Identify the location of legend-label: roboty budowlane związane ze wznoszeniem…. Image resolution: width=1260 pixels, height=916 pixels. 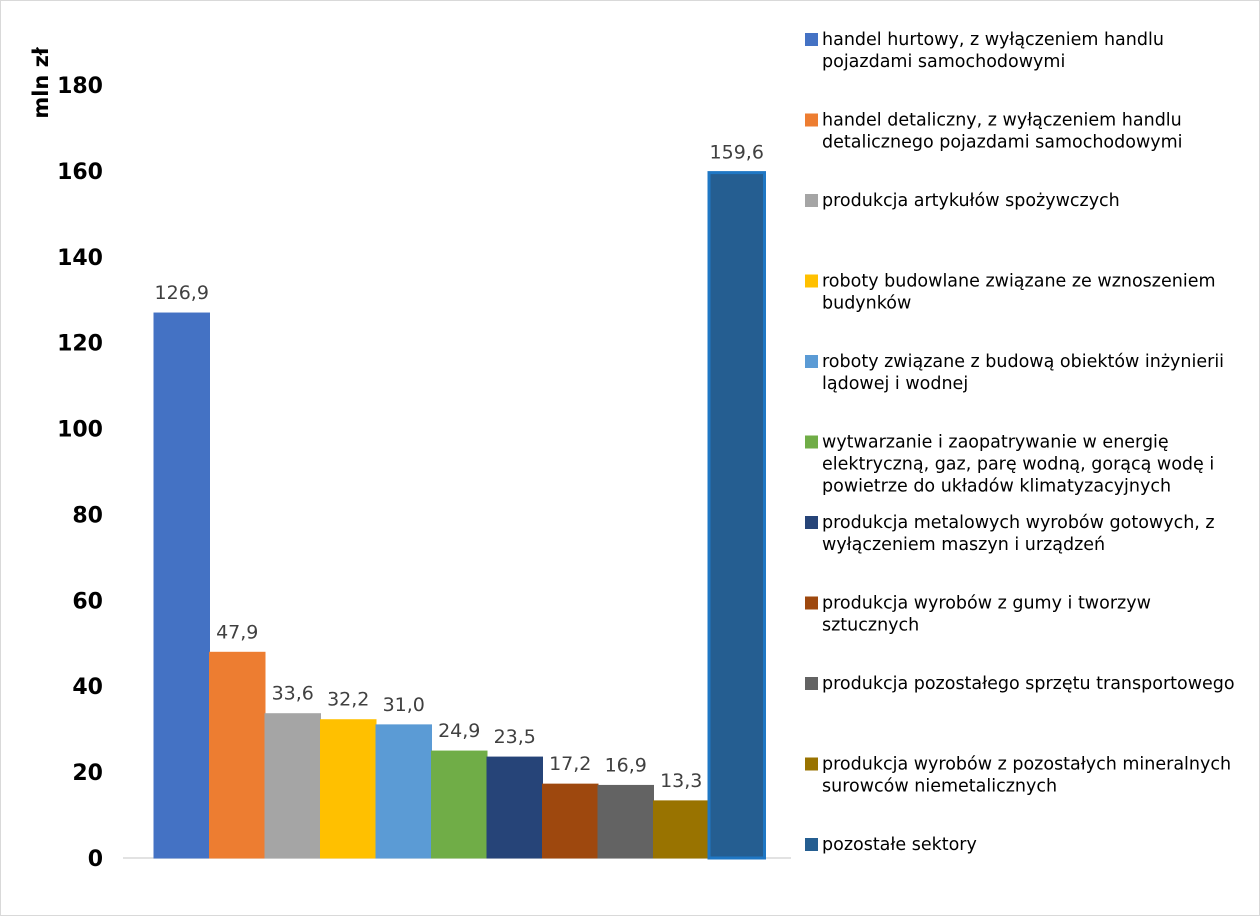
(1019, 293).